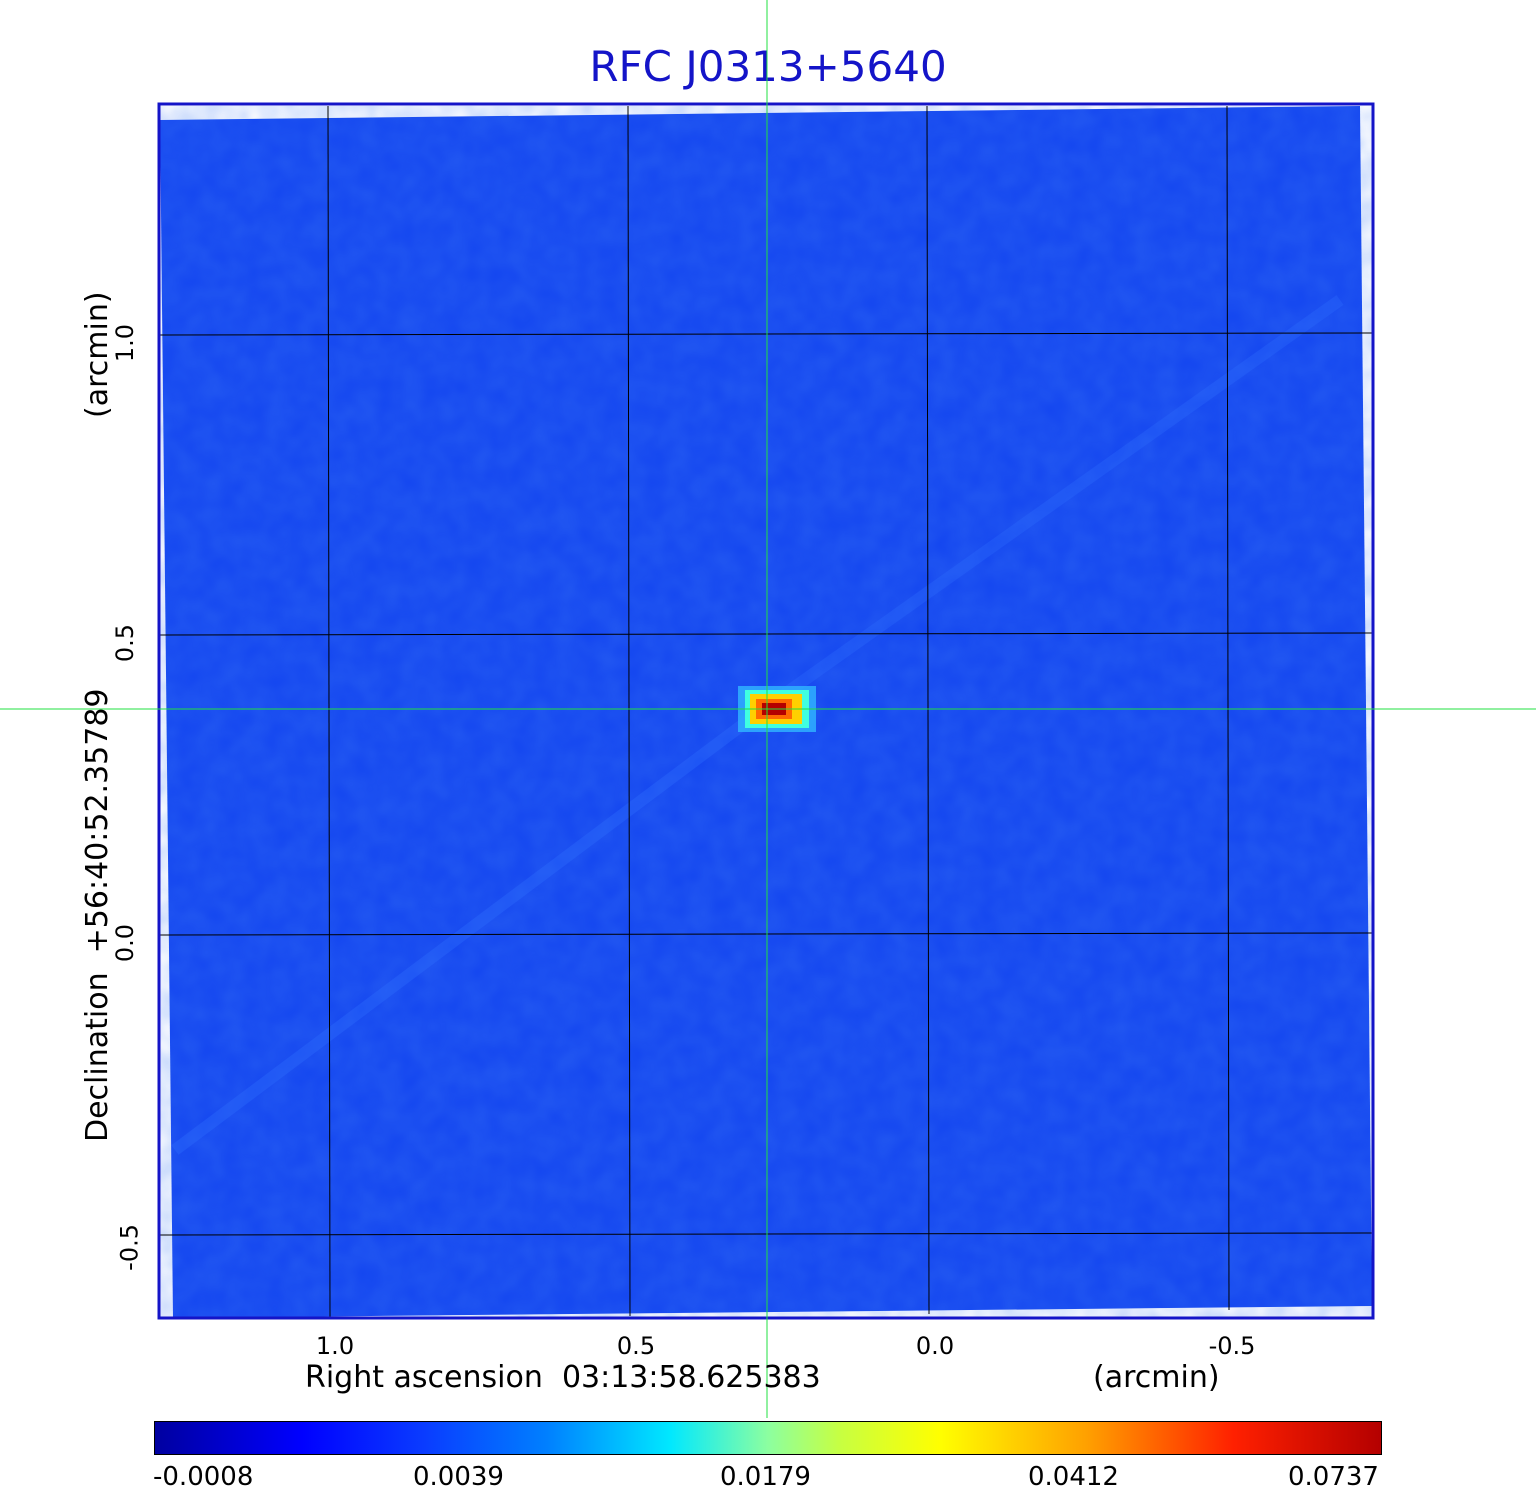 The image size is (1536, 1511). What do you see at coordinates (1073, 1477) in the screenshot?
I see `colorbar-tick-label: 0.0412` at bounding box center [1073, 1477].